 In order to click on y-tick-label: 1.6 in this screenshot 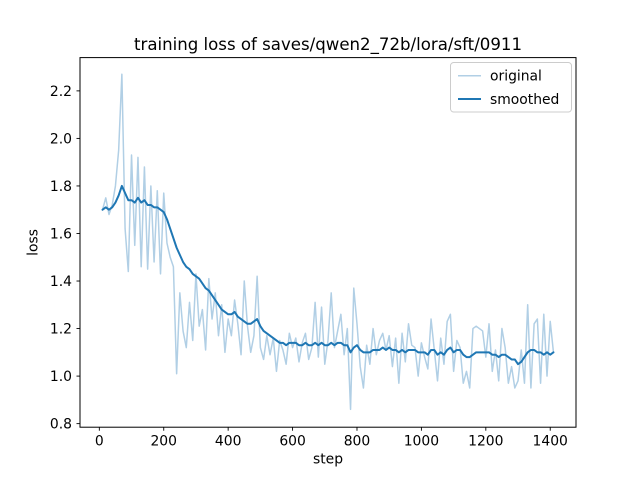, I will do `click(61, 234)`.